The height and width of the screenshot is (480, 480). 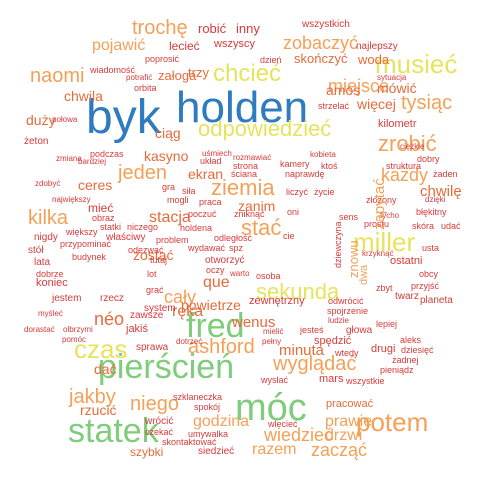 I want to click on word-ceres: ceres, so click(x=95, y=185).